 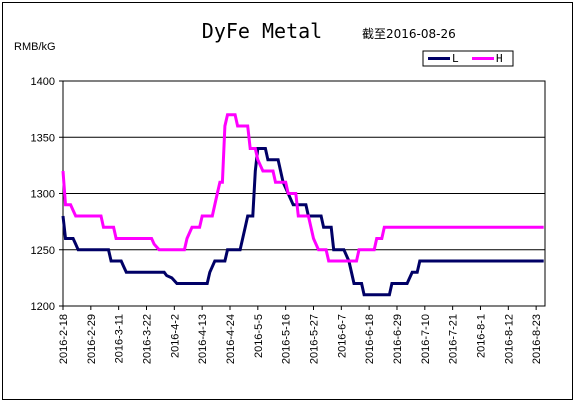 I want to click on x-tick-label: 2016-6-7, so click(x=342, y=336).